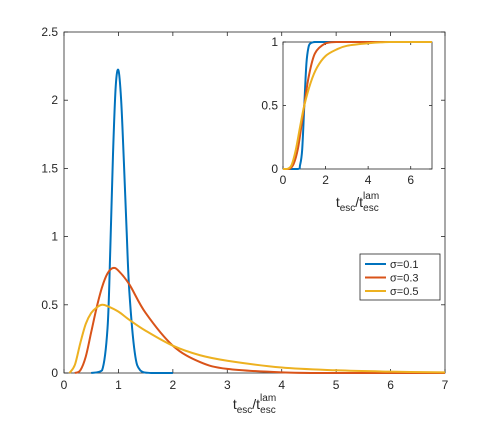  I want to click on main-x-axis-label: tesc/tlam esc, so click(254, 404).